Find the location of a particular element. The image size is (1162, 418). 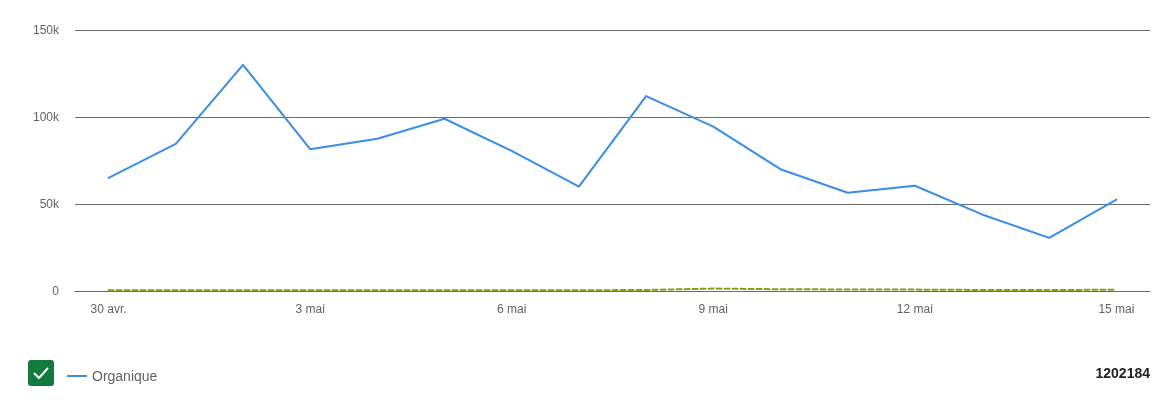

legend-label: Organique is located at coordinates (125, 376).